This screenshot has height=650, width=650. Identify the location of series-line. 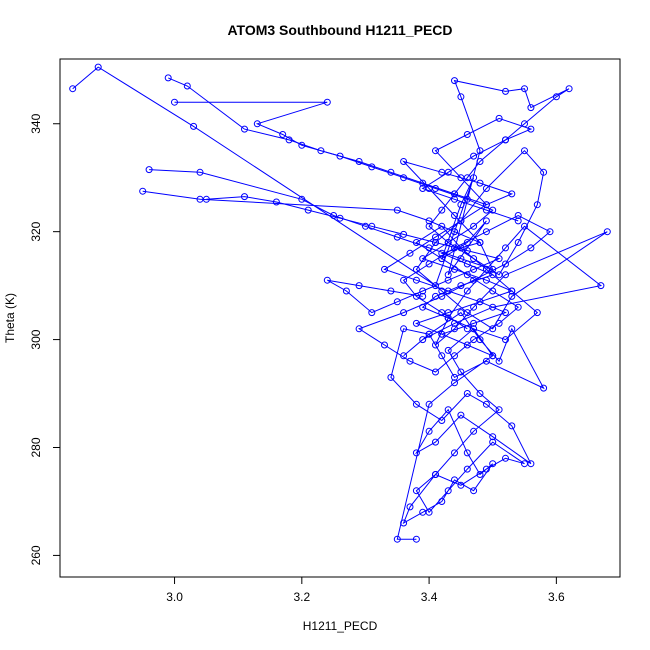
(353, 255).